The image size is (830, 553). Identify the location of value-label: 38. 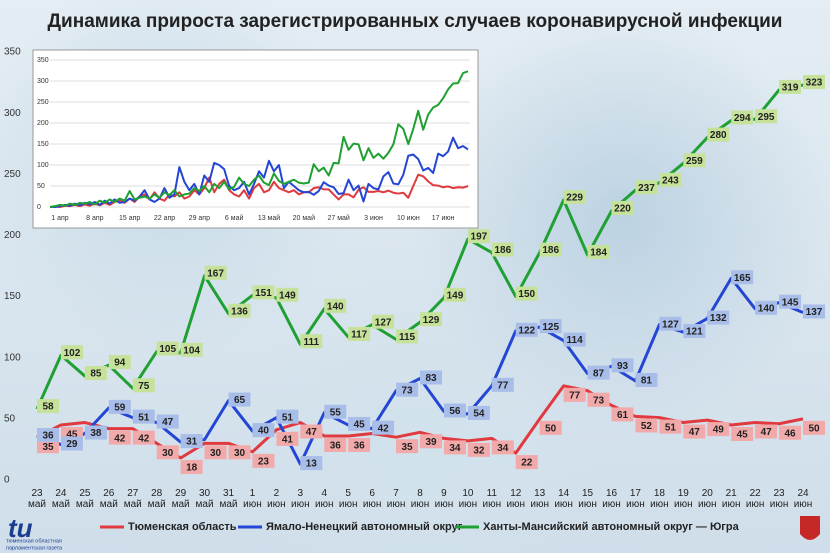
(96, 433).